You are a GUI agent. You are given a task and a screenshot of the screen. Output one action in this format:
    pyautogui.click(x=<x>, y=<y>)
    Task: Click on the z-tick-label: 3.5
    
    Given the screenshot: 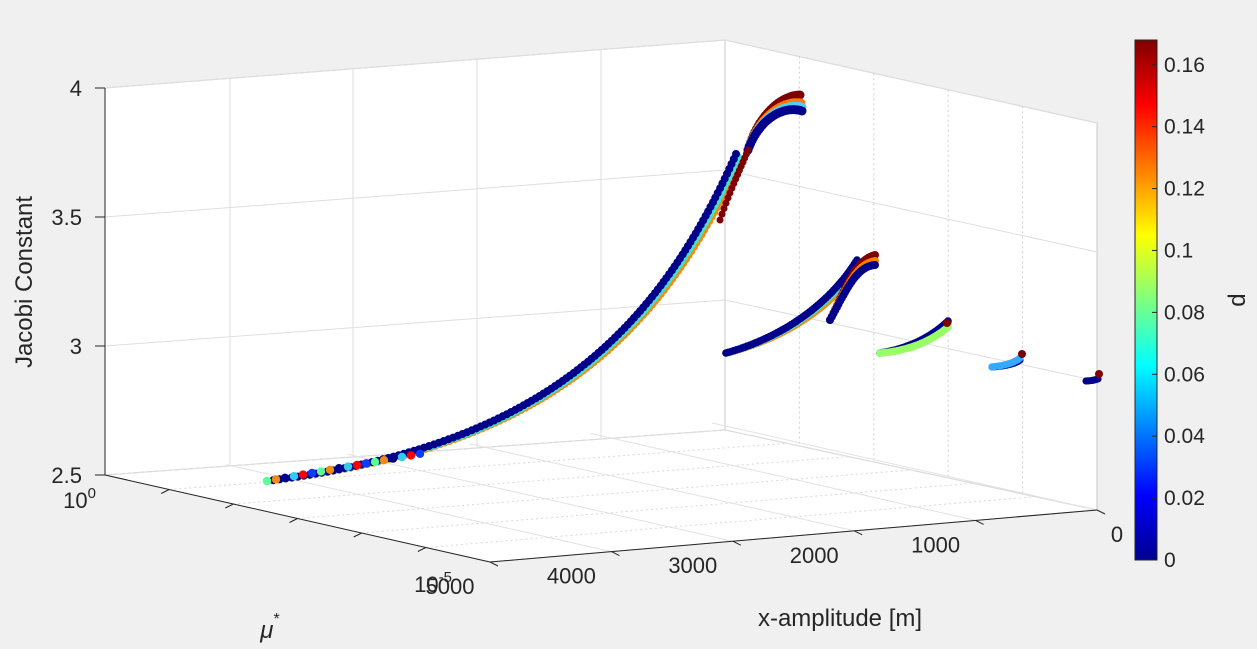 What is the action you would take?
    pyautogui.click(x=66, y=217)
    